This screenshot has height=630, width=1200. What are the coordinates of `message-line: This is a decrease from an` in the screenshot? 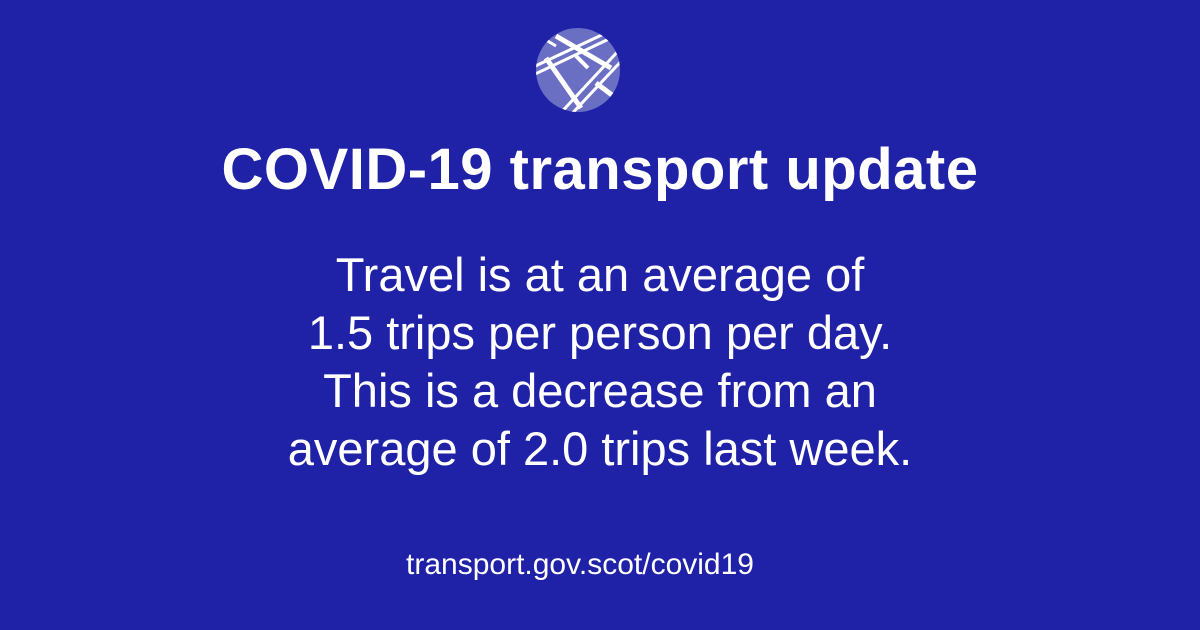 It's located at (600, 390).